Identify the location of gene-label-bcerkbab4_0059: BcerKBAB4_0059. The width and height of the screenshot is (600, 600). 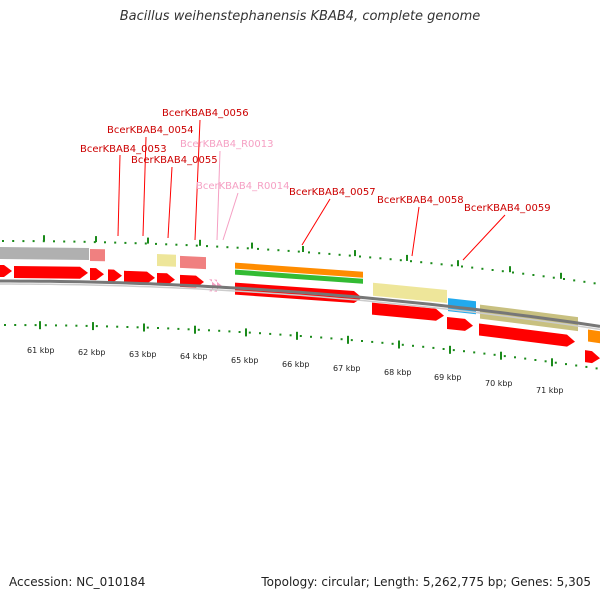
(507, 208).